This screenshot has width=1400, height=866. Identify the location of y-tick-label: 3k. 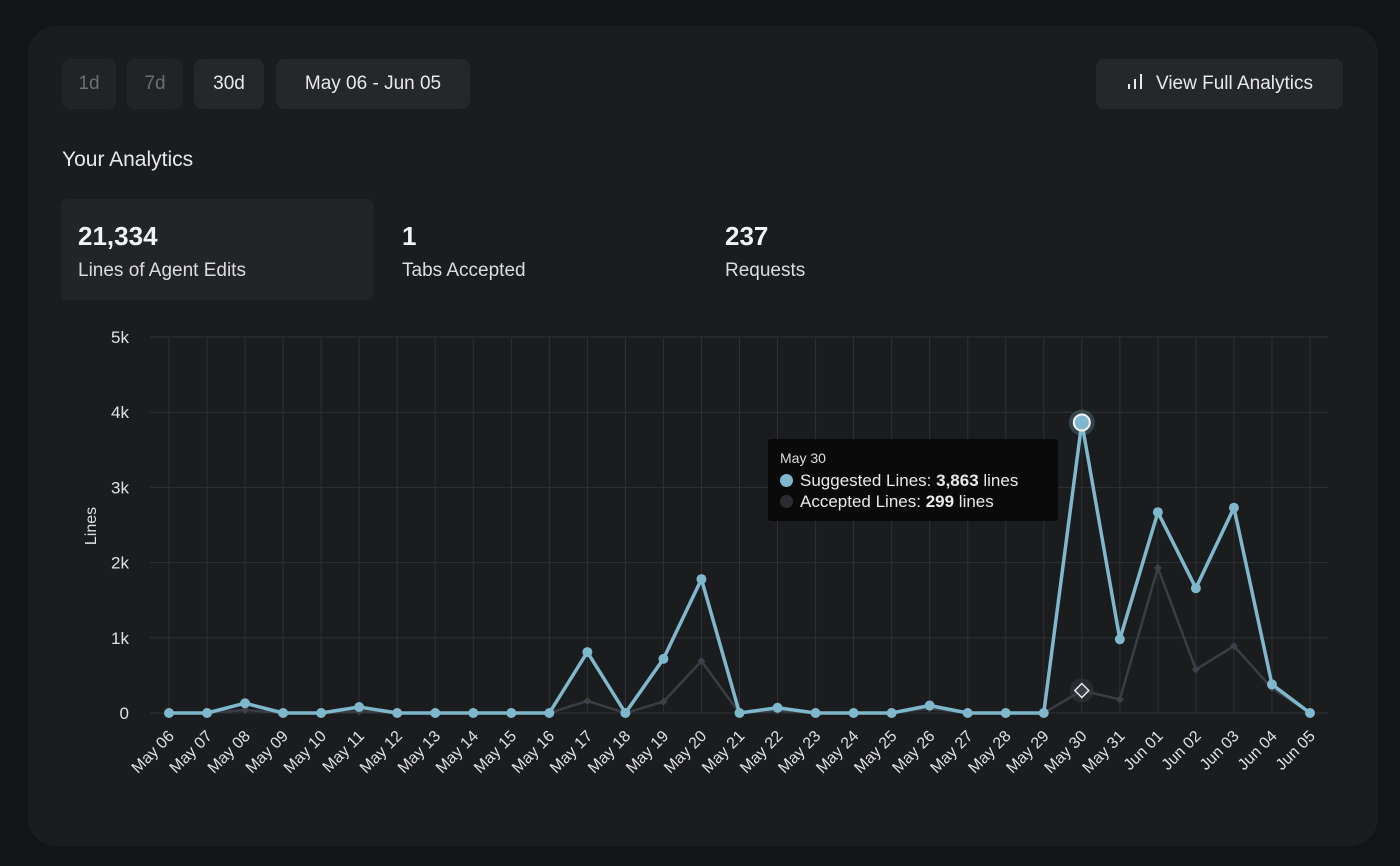
(120, 487).